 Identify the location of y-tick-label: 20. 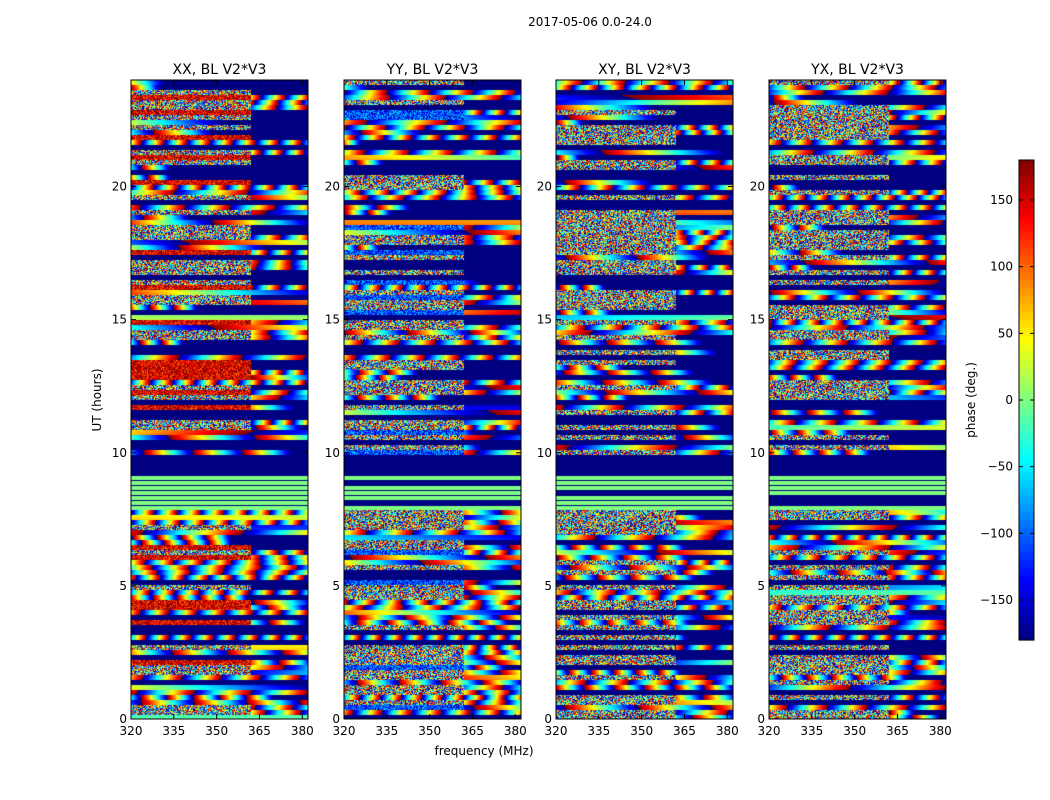
(332, 187).